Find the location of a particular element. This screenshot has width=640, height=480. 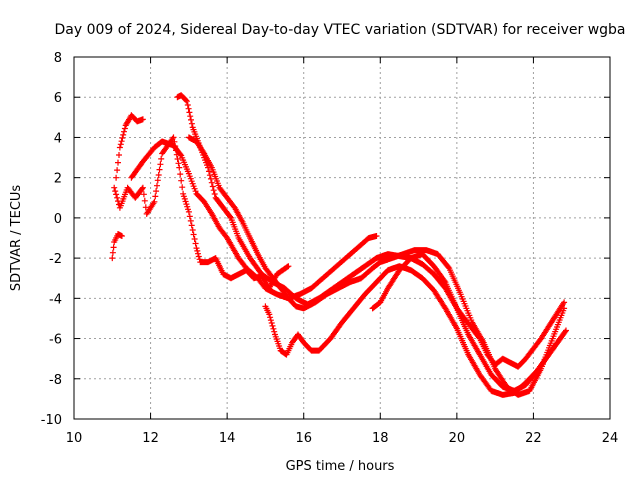

series-track-b is located at coordinates (117, 246).